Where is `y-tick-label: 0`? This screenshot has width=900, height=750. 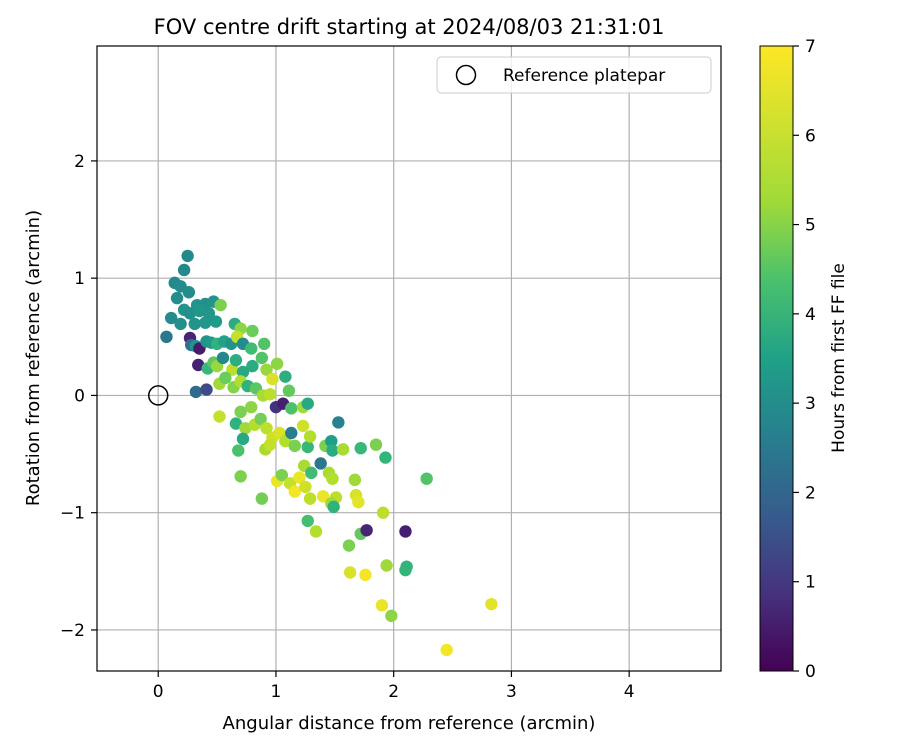 y-tick-label: 0 is located at coordinates (79, 396).